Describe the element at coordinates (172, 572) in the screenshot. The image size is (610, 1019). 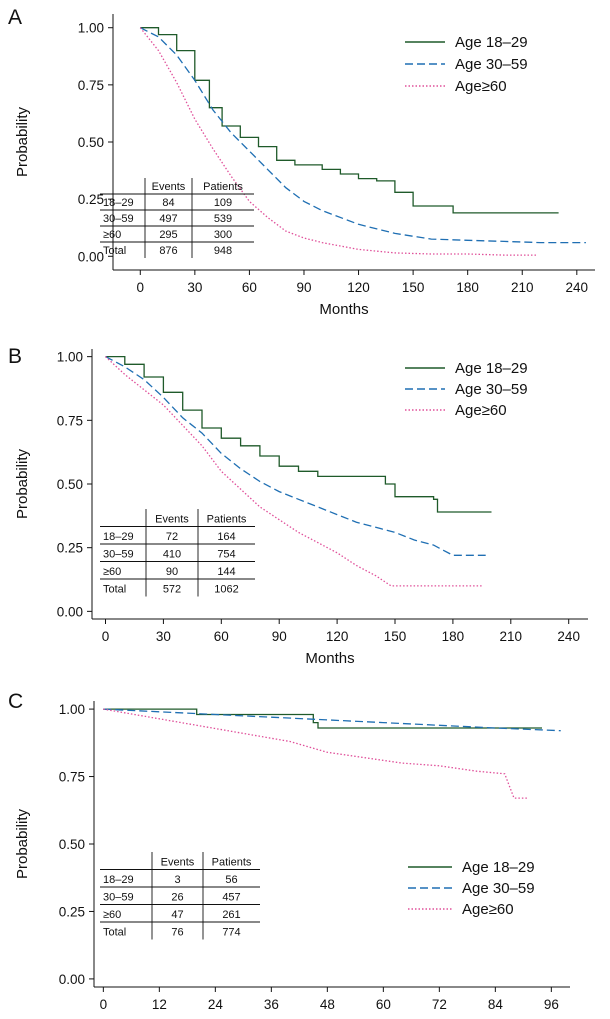
I see `table-cell: 90` at that location.